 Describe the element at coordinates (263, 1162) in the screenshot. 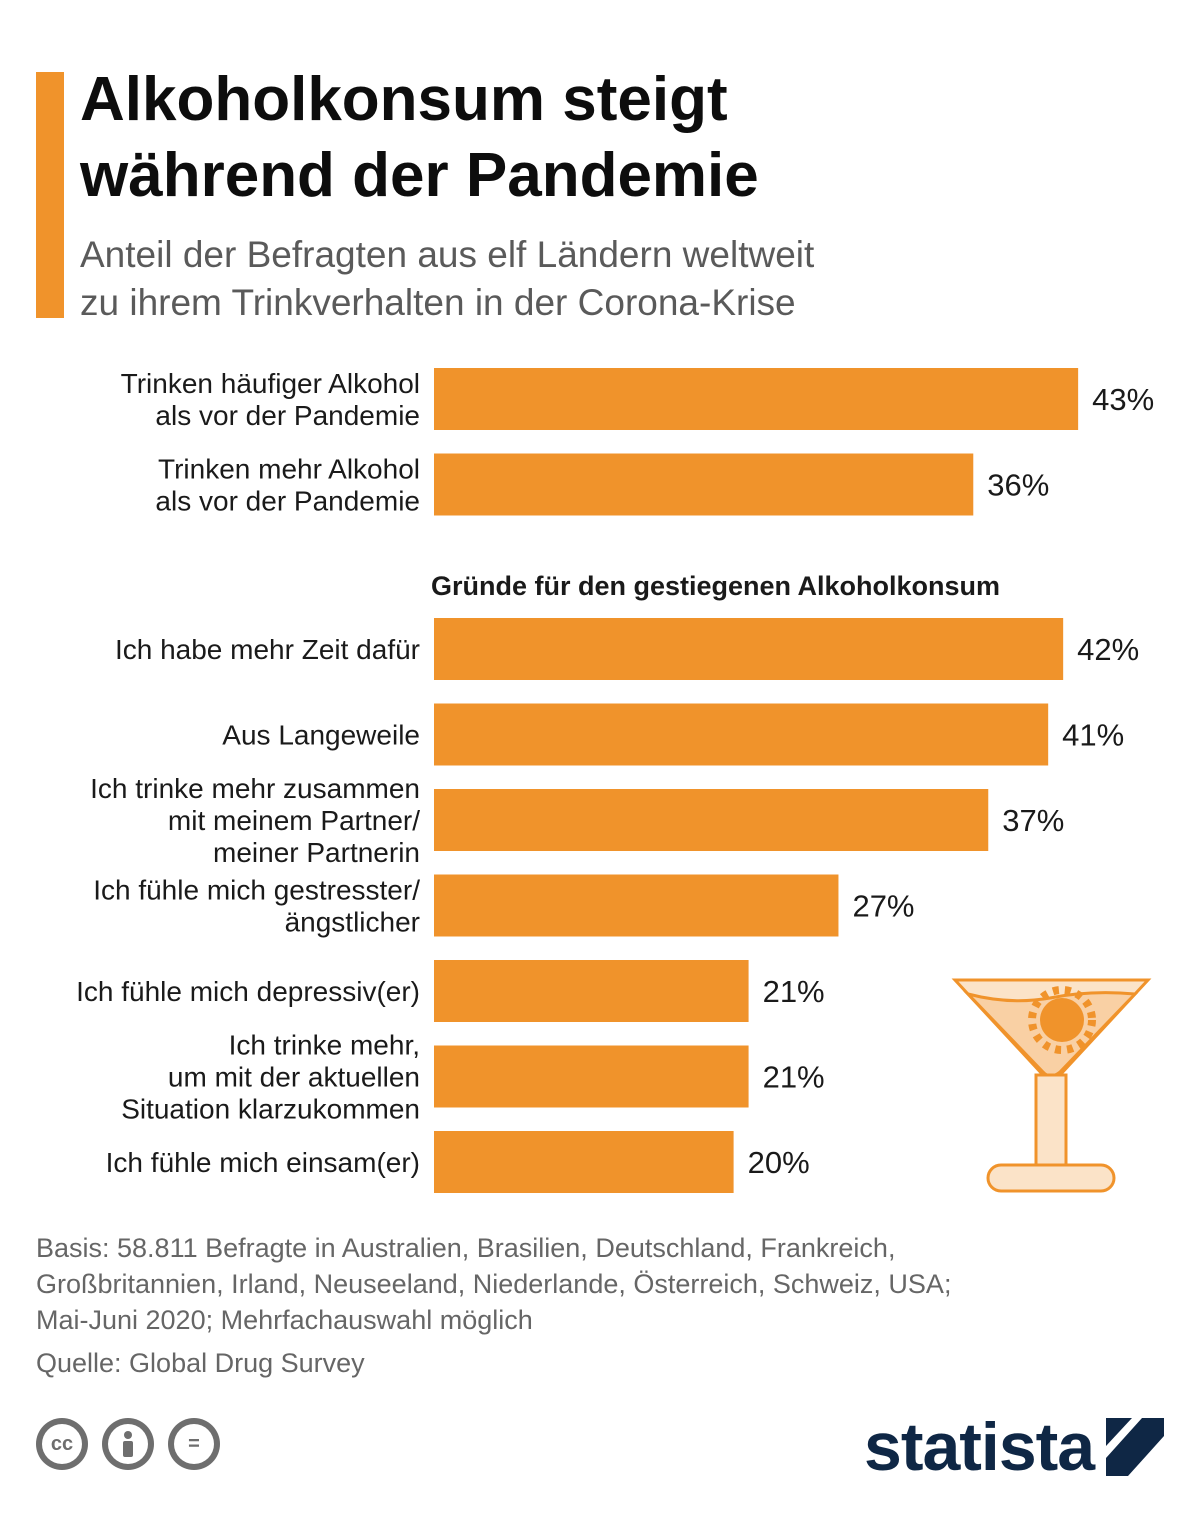

I see `category-label: Ich fühle mich einsam(er)` at that location.